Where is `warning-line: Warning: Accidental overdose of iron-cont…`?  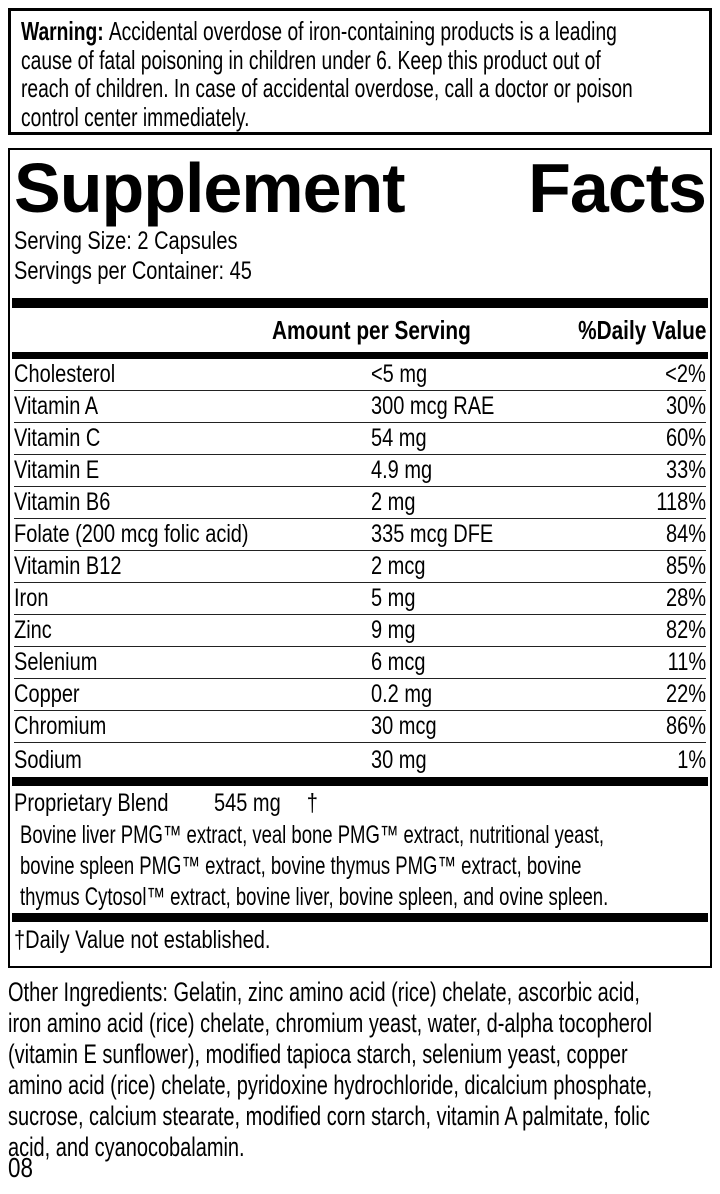
warning-line: Warning: Accidental overdose of iron-cont… is located at coordinates (319, 31).